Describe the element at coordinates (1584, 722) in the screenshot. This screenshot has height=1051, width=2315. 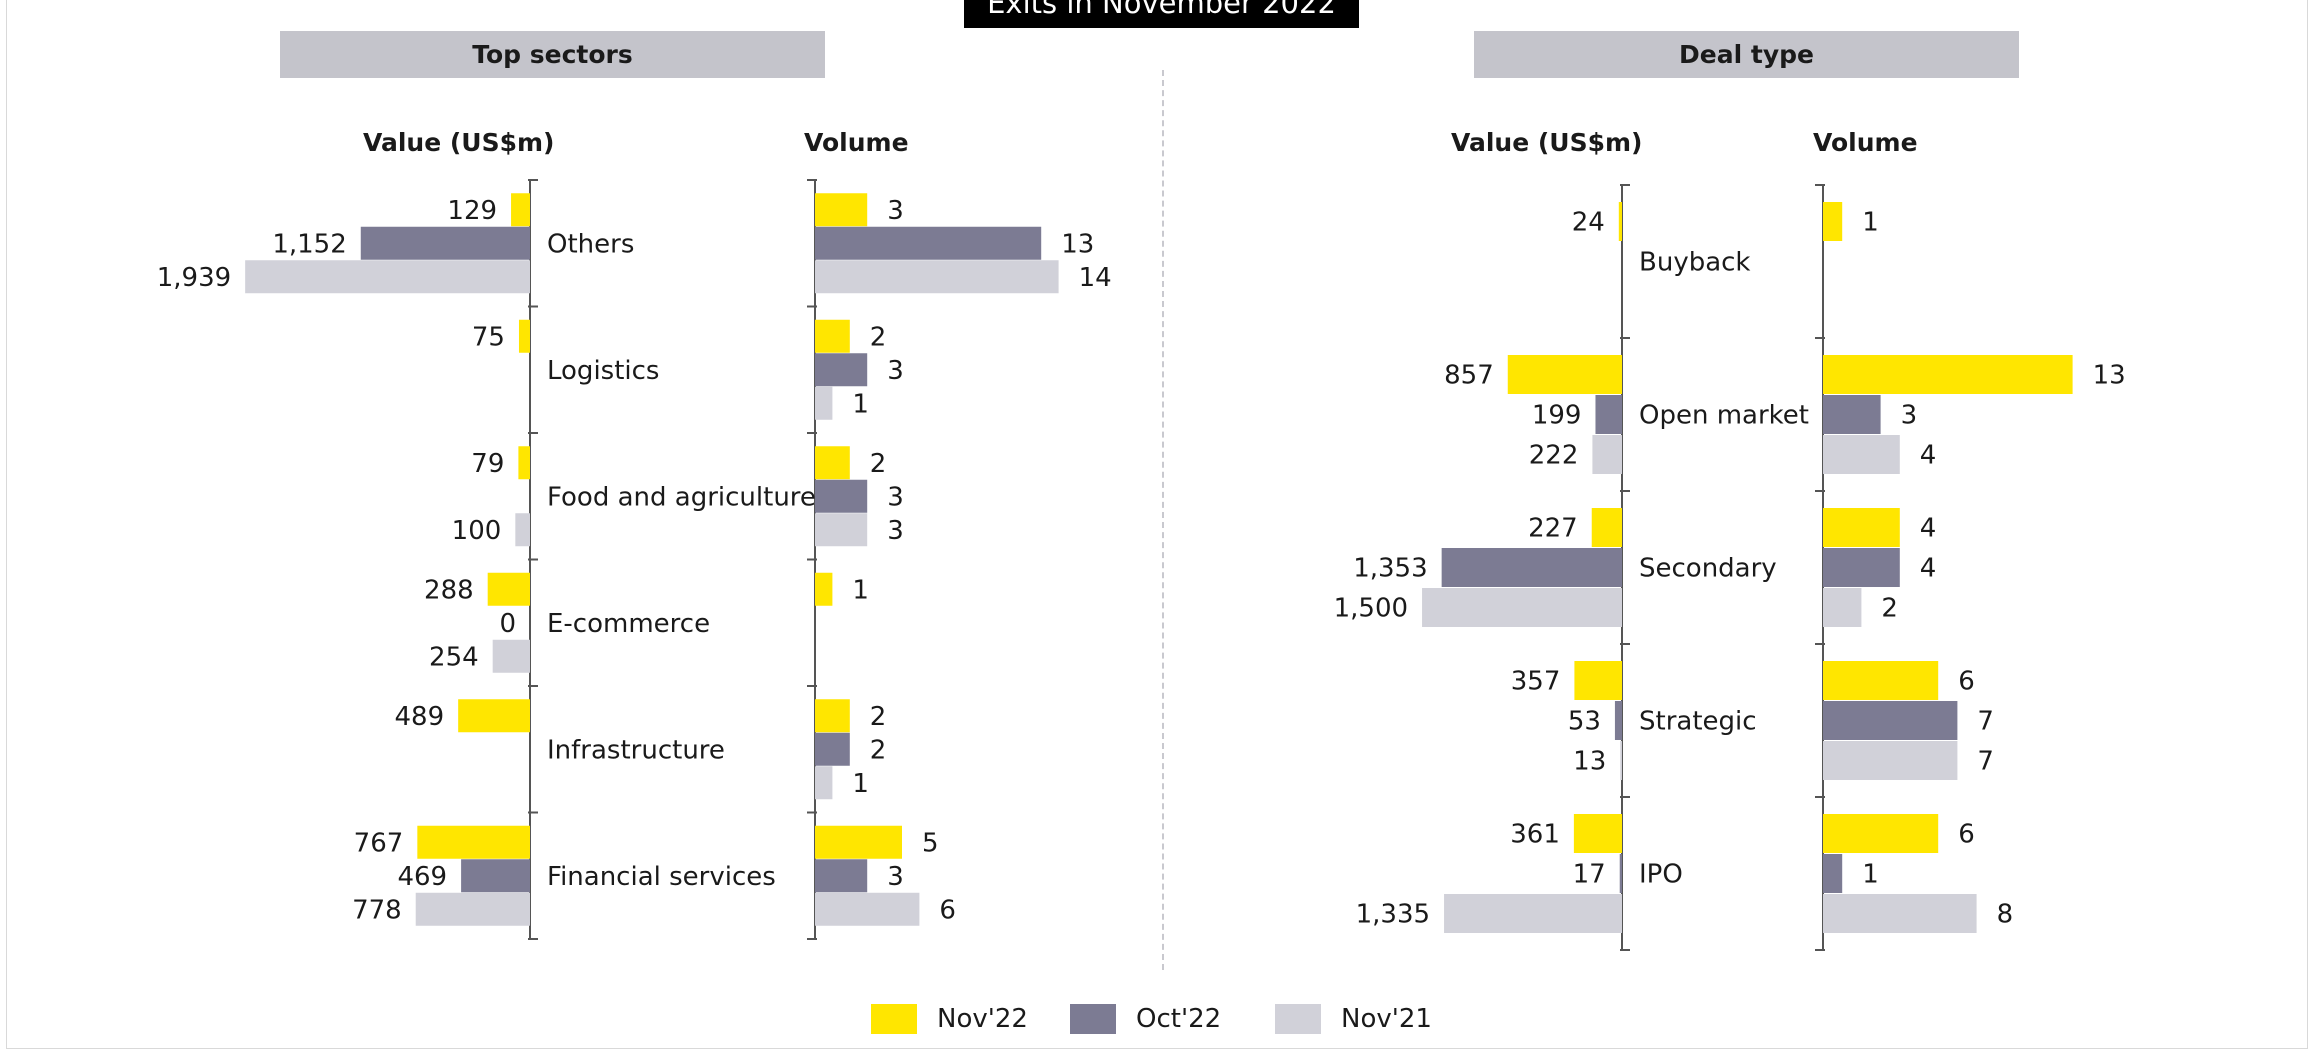
I see `value-data-label: 53` at that location.